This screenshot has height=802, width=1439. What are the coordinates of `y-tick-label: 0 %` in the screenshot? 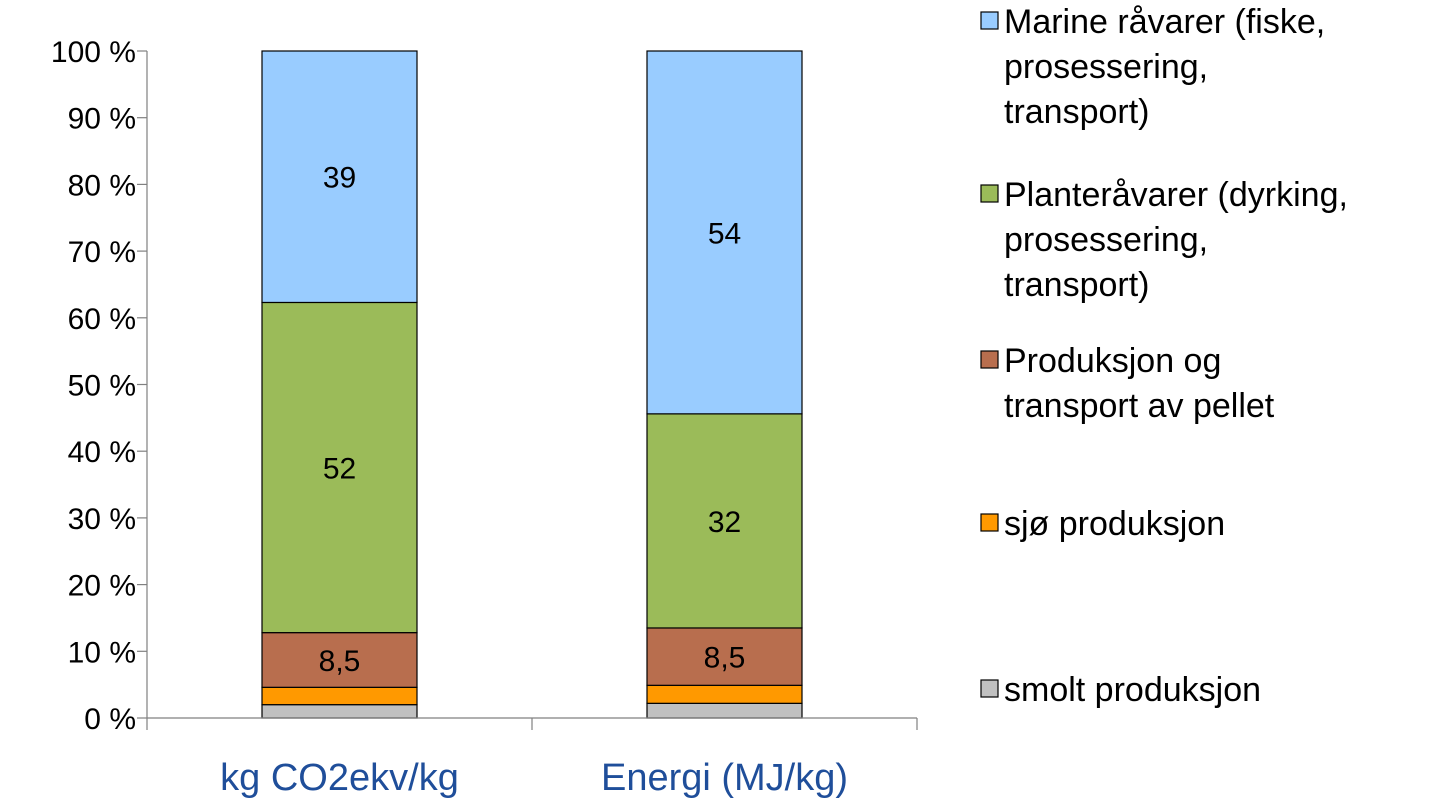 It's located at (110, 719).